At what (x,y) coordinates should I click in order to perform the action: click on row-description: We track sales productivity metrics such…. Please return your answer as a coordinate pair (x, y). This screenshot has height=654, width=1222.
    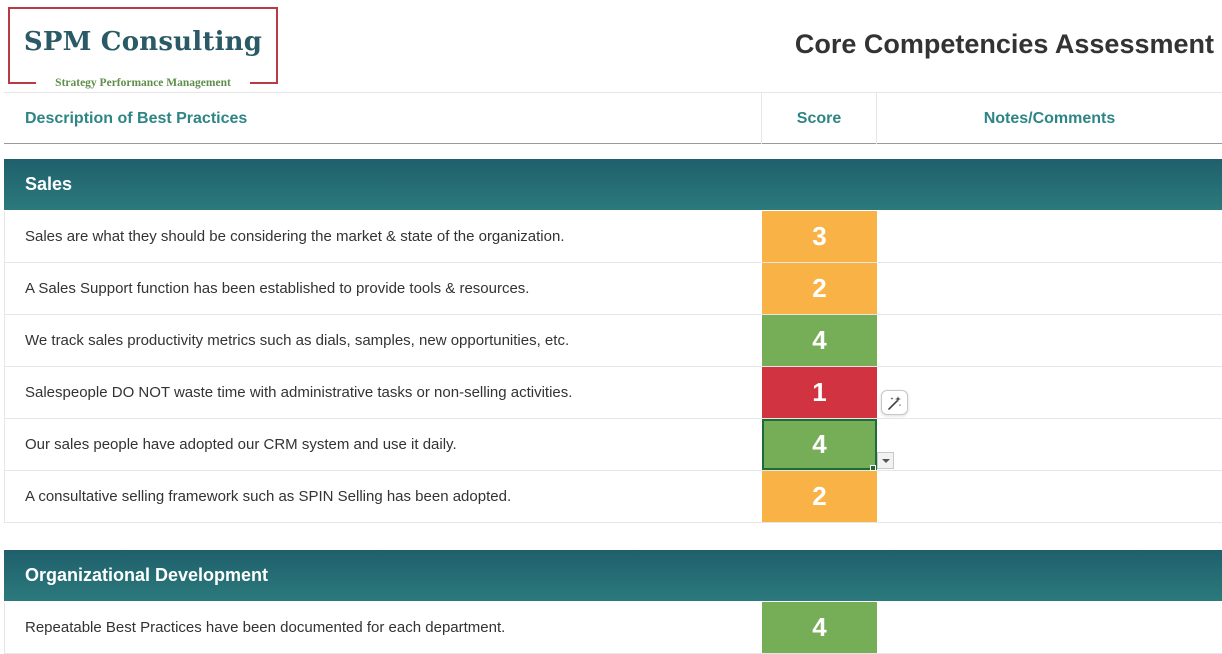
    Looking at the image, I should click on (297, 340).